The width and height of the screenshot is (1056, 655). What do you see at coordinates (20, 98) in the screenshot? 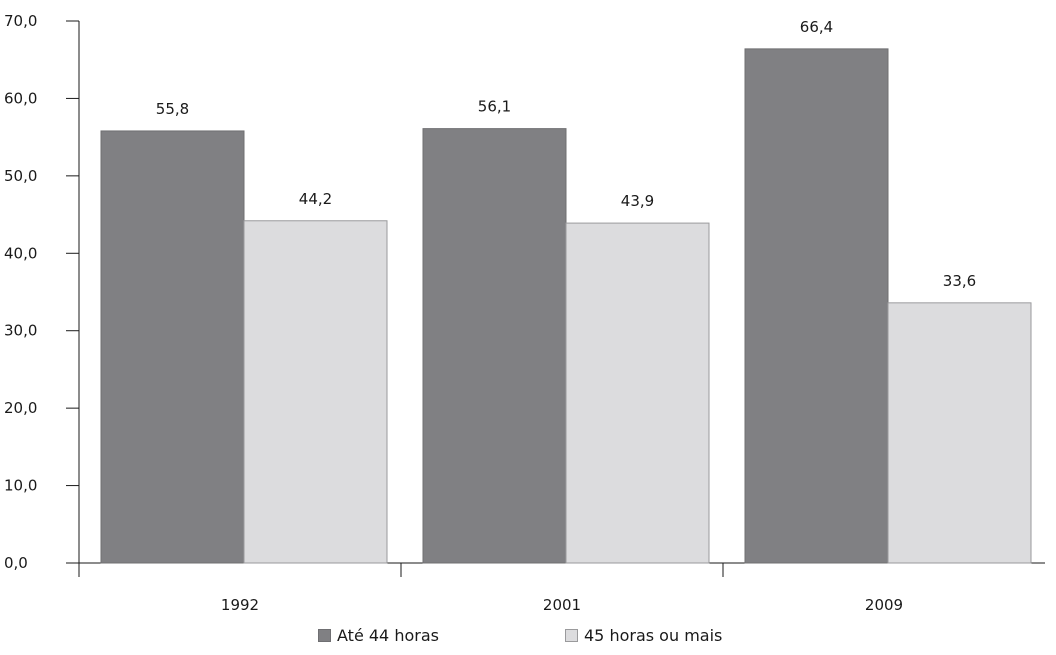
I see `y-tick-label: 60,0` at bounding box center [20, 98].